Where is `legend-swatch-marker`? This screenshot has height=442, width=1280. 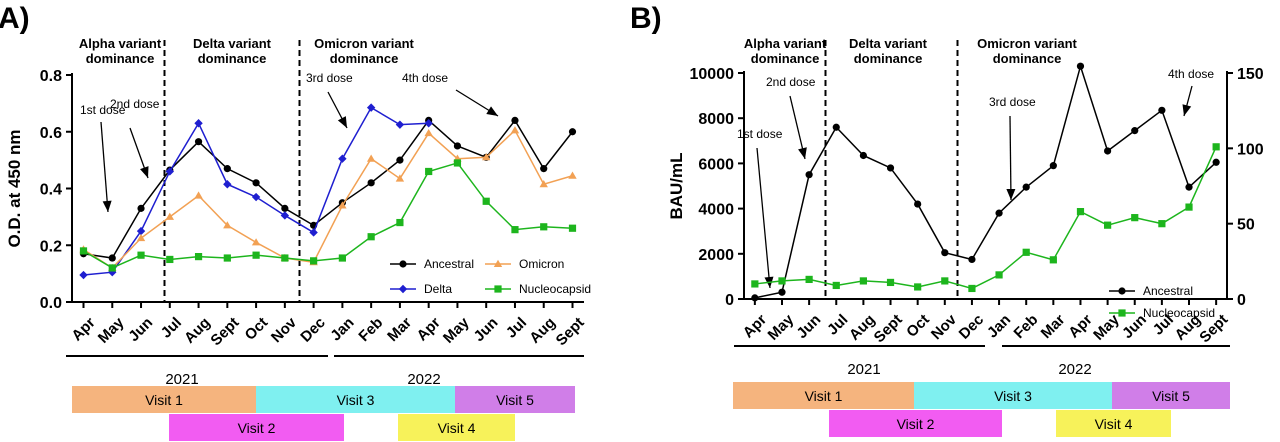 legend-swatch-marker is located at coordinates (403, 264).